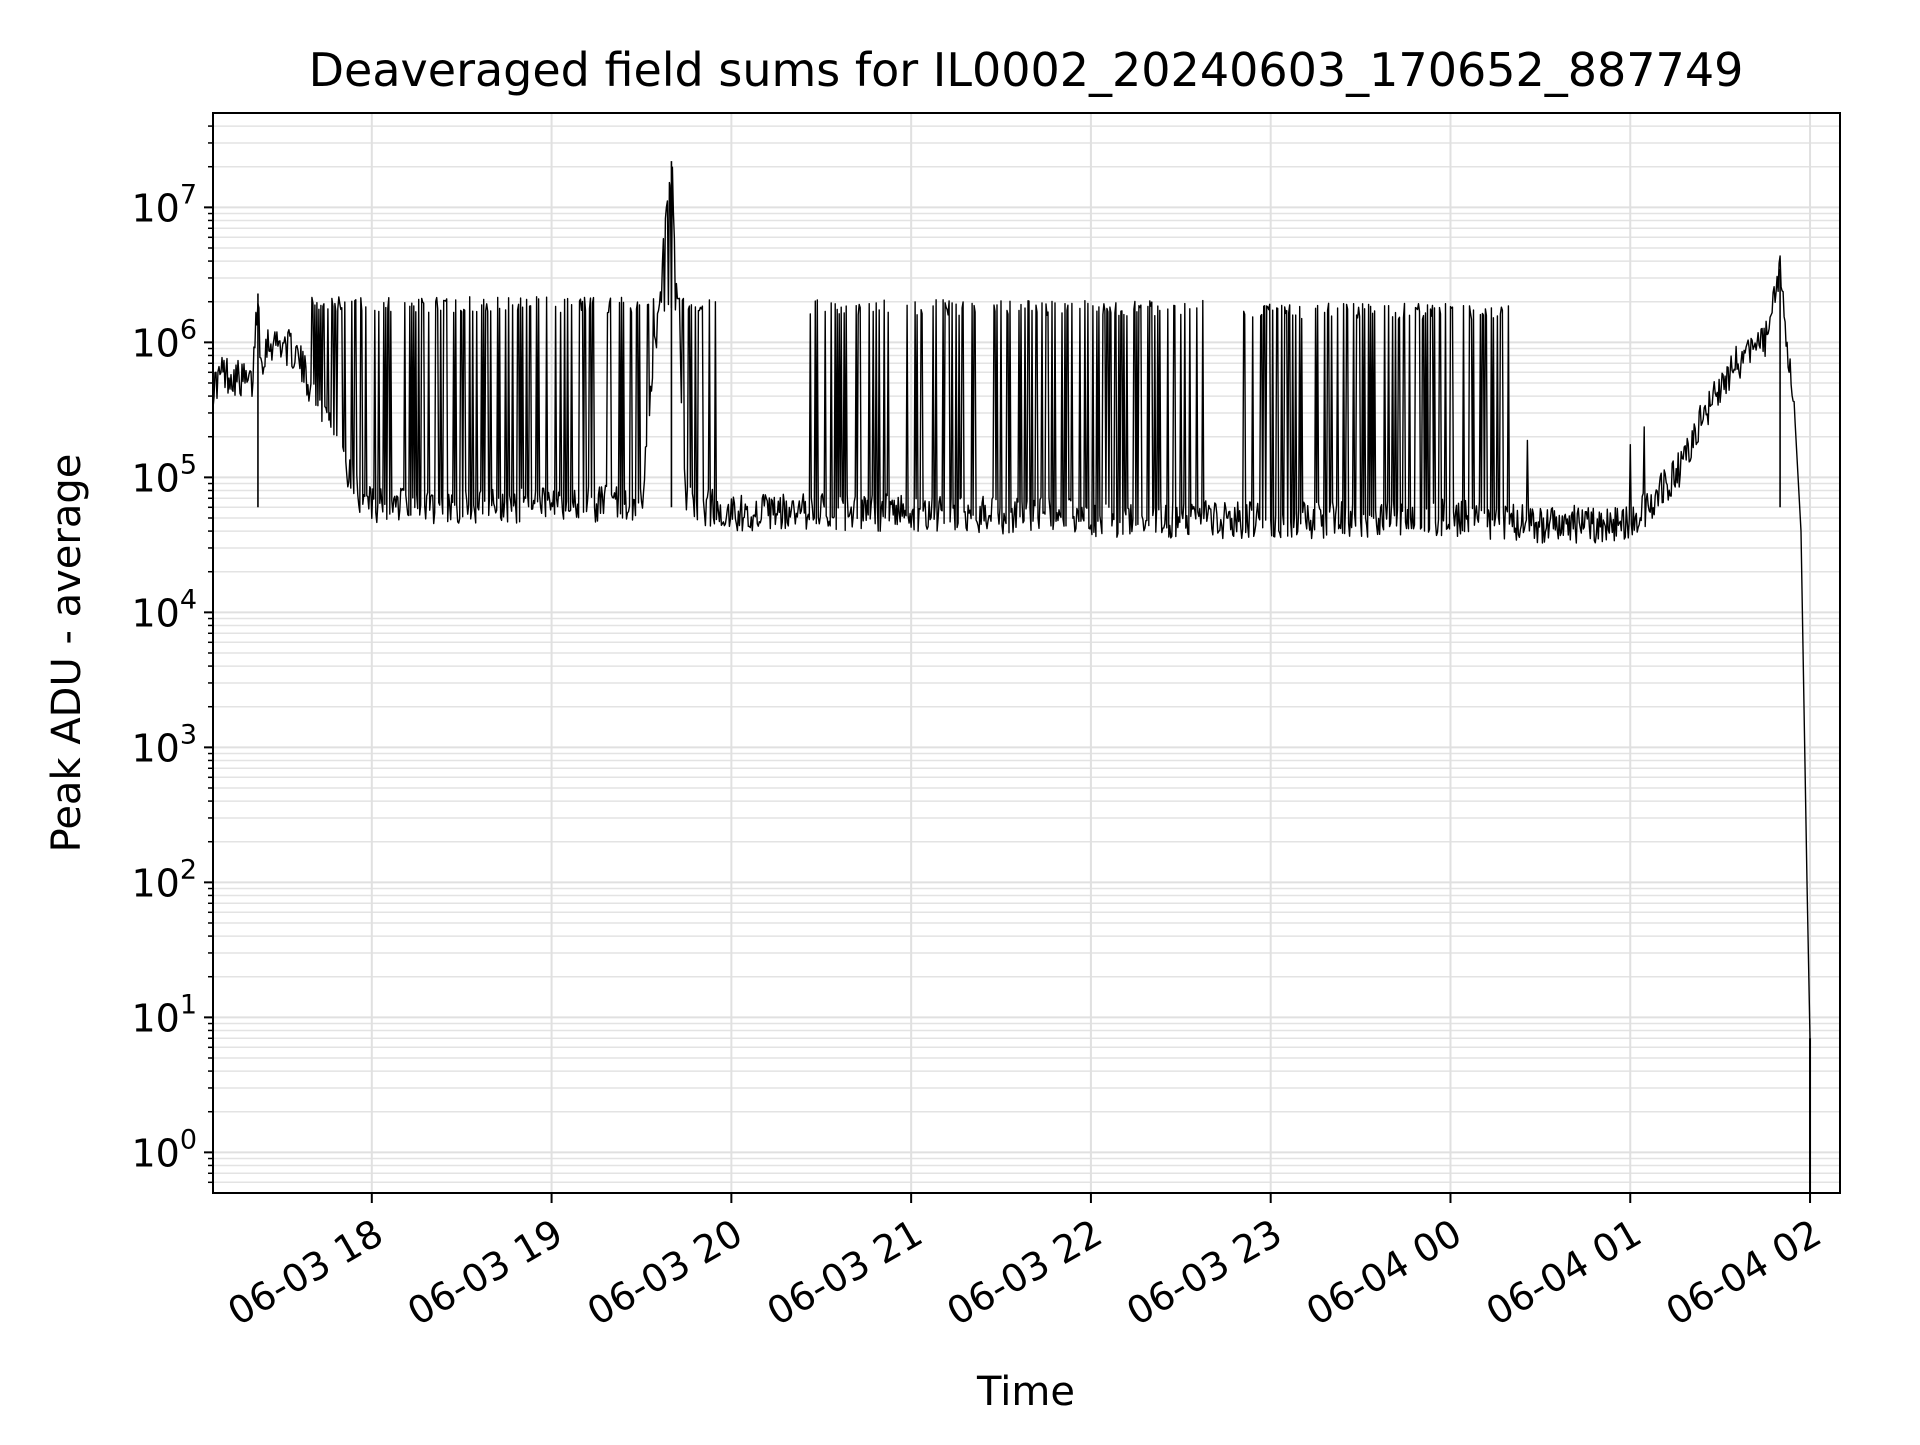 Image resolution: width=1920 pixels, height=1445 pixels. What do you see at coordinates (164, 879) in the screenshot?
I see `y-tick-label: 10²` at bounding box center [164, 879].